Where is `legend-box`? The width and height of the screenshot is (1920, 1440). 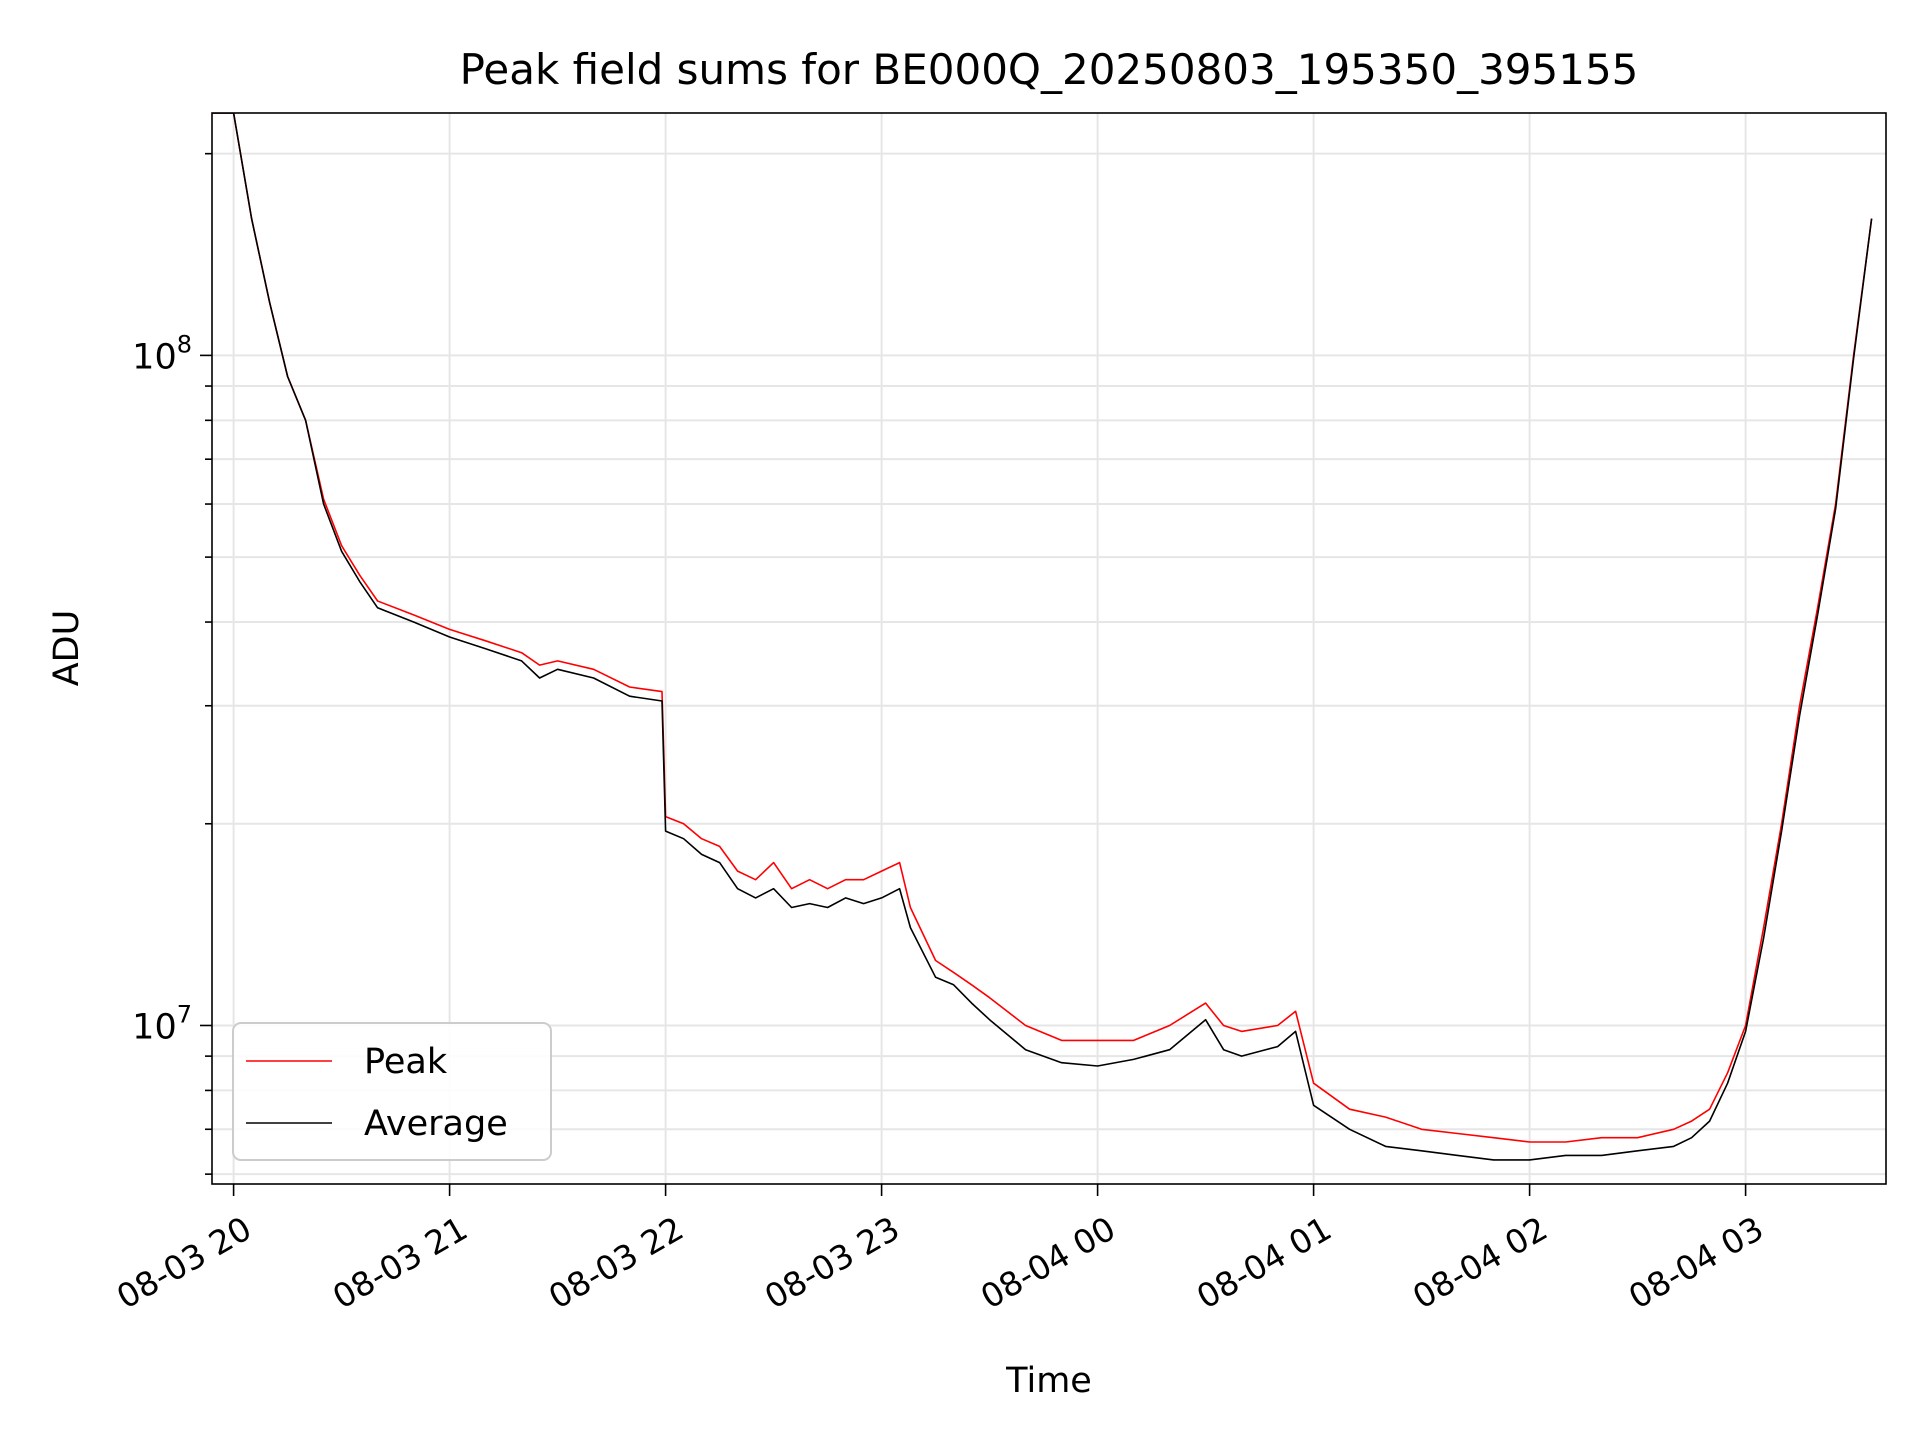 legend-box is located at coordinates (392, 1091).